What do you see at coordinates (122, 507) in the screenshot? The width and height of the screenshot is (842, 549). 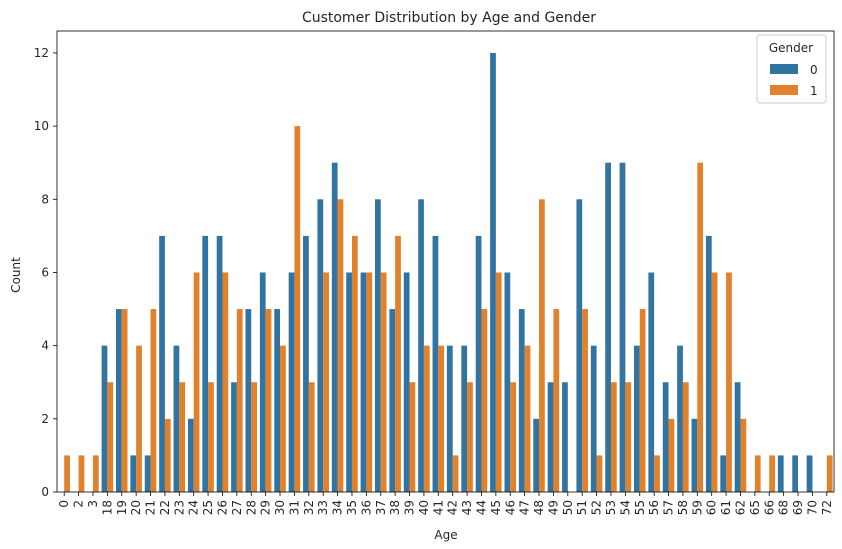 I see `x-tick-label-19: 19` at bounding box center [122, 507].